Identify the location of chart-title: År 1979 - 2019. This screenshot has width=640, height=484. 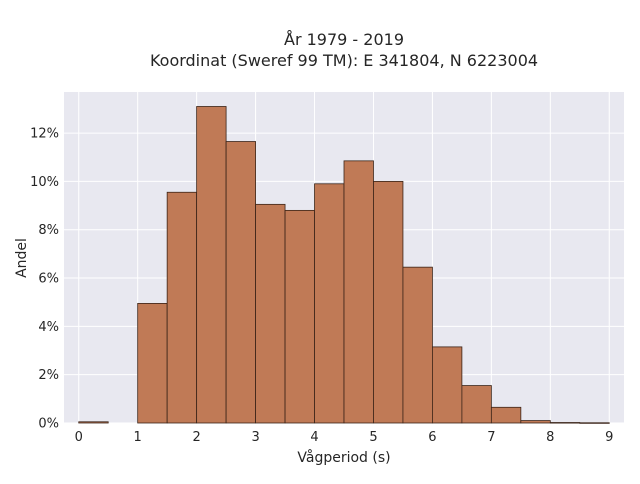
(344, 39).